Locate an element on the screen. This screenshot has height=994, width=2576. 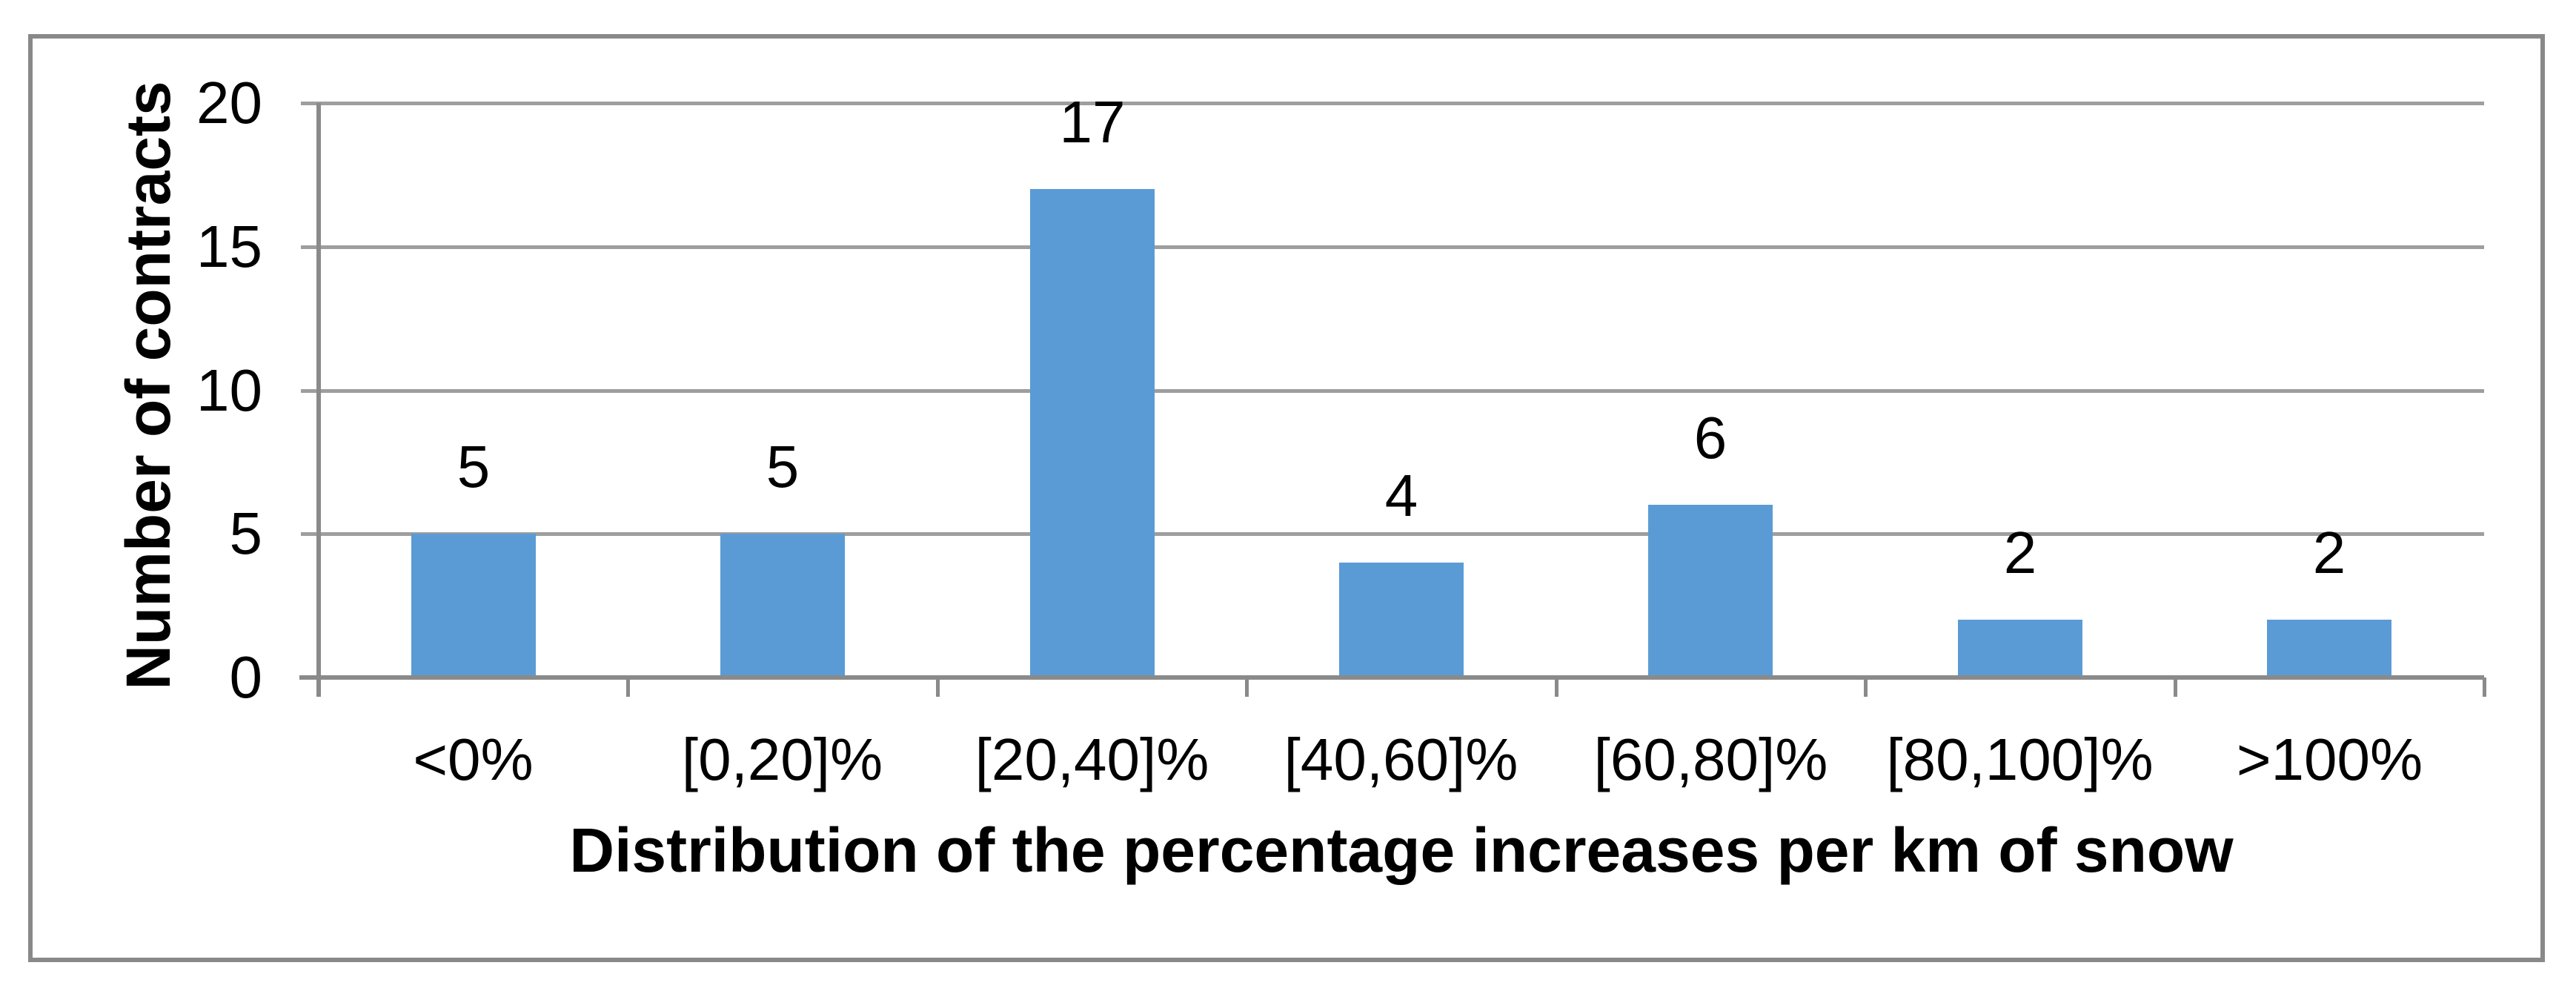
y-tick-label-5: 5 is located at coordinates (246, 533).